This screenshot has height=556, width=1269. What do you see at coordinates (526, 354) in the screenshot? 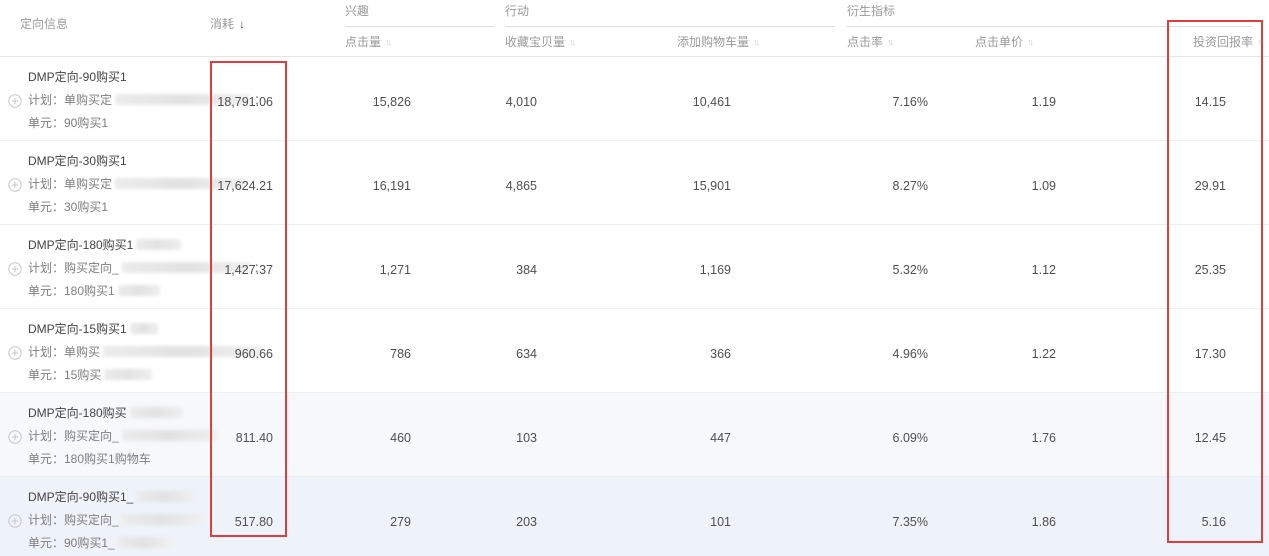
I see `favorites-value: 634` at bounding box center [526, 354].